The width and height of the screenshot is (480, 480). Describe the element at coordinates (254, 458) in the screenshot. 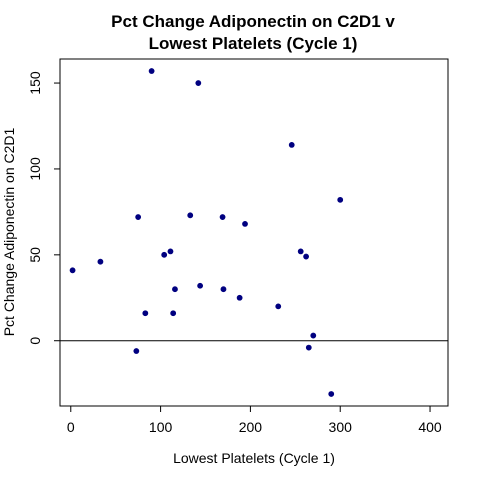

I see `x-axis-label: Lowest Platelets (Cycle 1)` at that location.